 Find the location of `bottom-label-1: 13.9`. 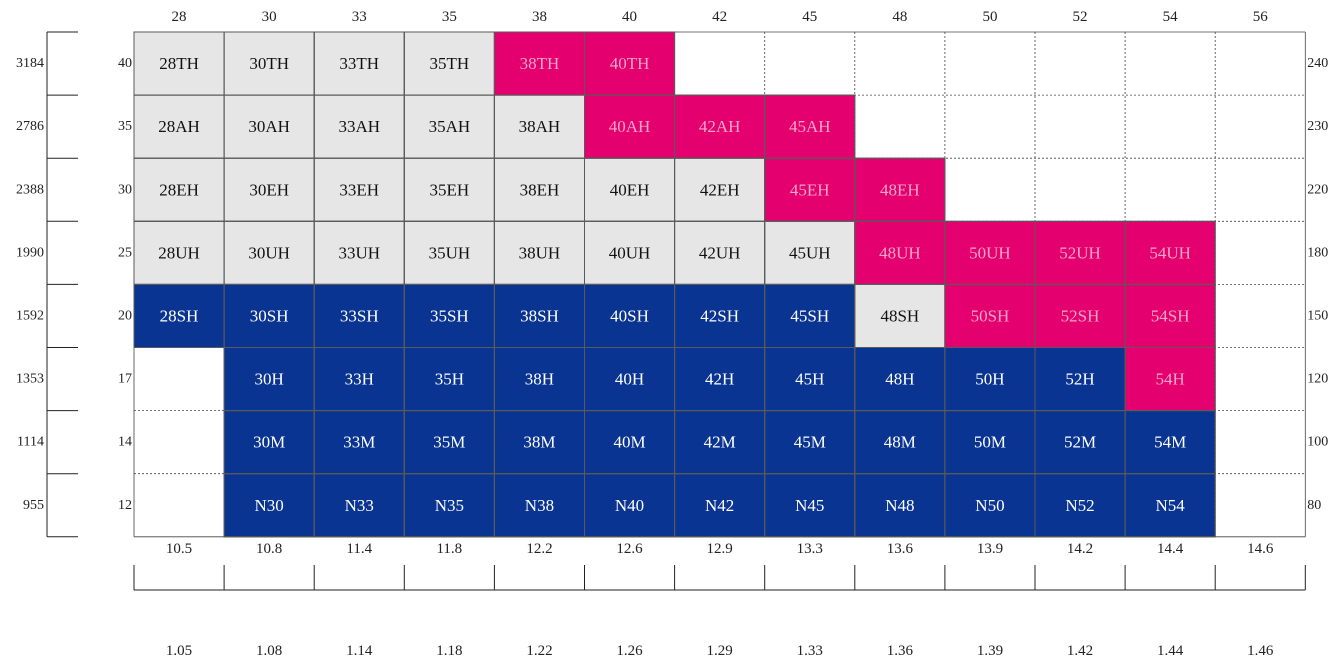

bottom-label-1: 13.9 is located at coordinates (990, 549).